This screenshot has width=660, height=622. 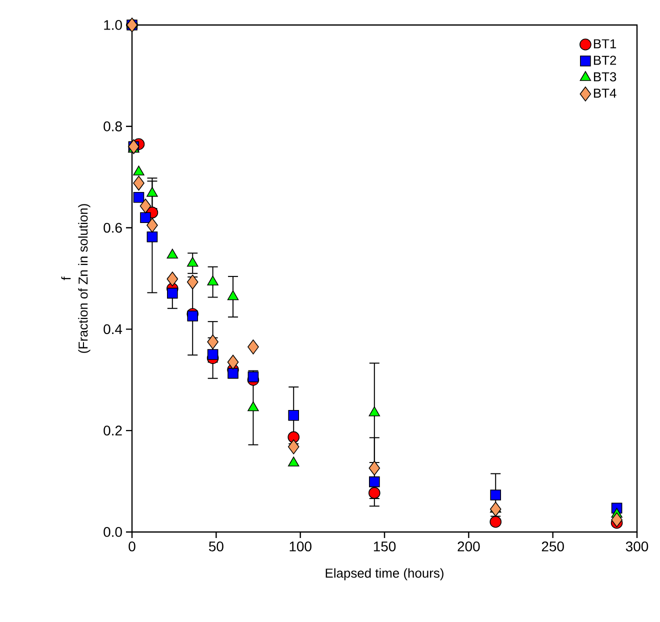 I want to click on x-tick-label: 50, so click(x=216, y=546).